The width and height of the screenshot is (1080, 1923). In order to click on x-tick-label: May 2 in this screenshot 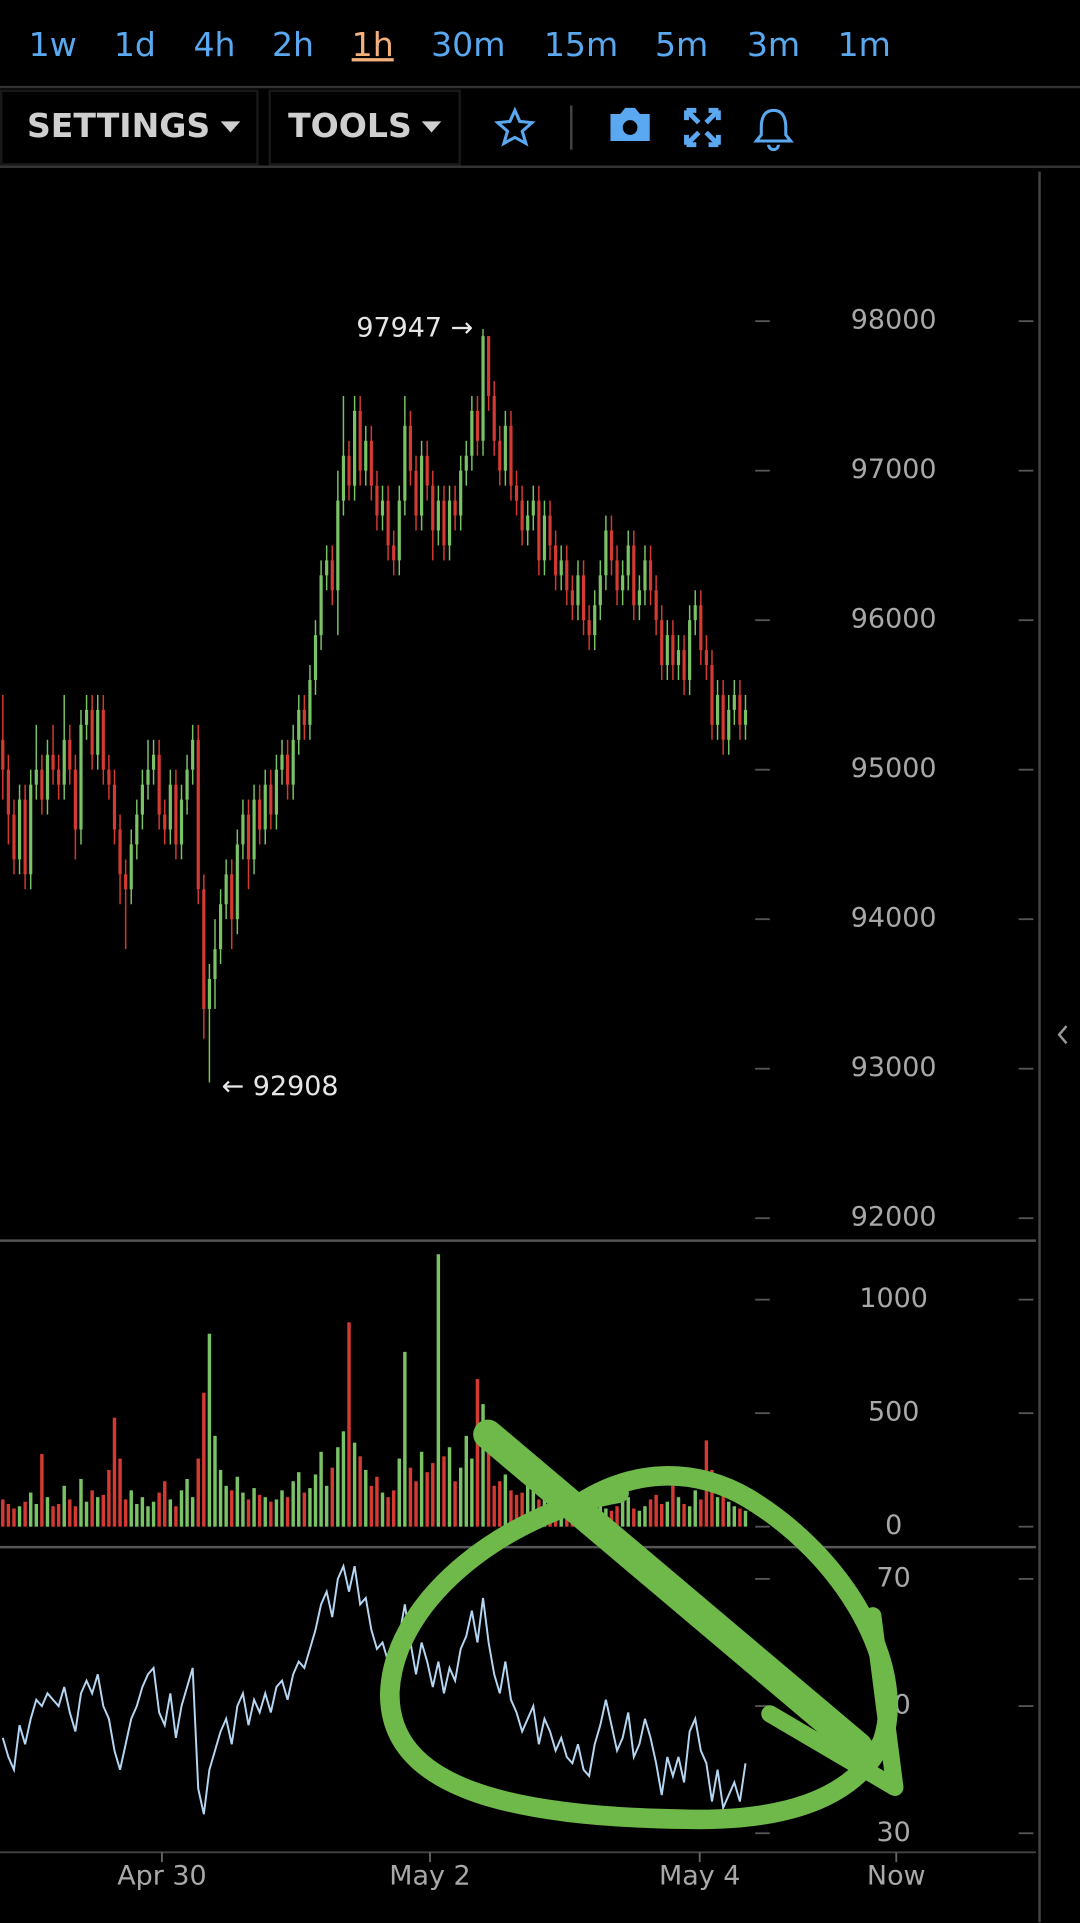, I will do `click(429, 1875)`.